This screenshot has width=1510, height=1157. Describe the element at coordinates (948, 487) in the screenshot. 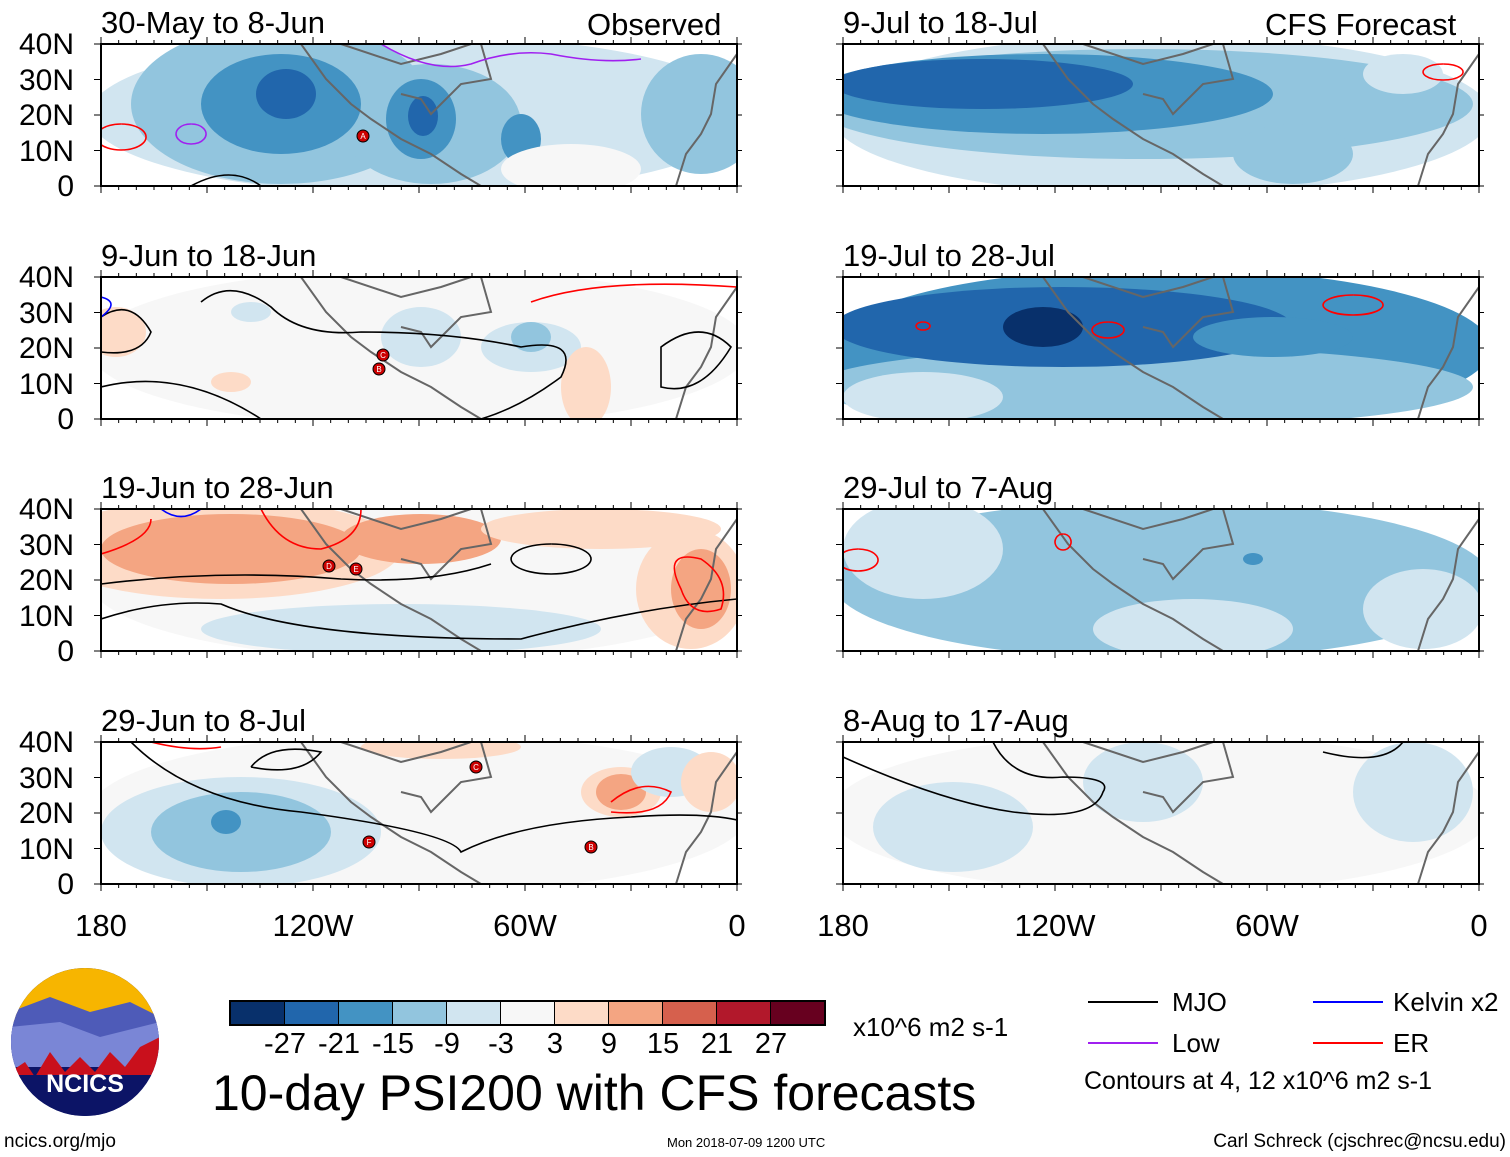

I see `panel-title: 29-Jul to 7-Aug` at that location.